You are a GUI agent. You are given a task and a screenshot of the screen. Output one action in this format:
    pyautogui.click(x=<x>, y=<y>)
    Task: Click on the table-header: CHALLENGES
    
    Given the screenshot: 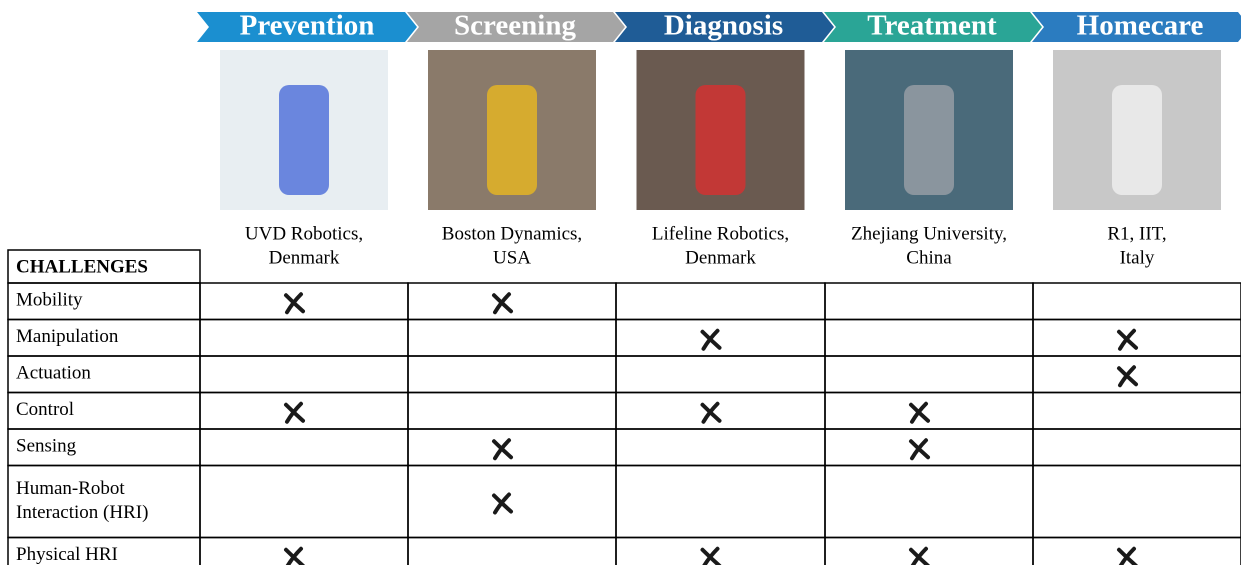 What is the action you would take?
    pyautogui.click(x=82, y=266)
    